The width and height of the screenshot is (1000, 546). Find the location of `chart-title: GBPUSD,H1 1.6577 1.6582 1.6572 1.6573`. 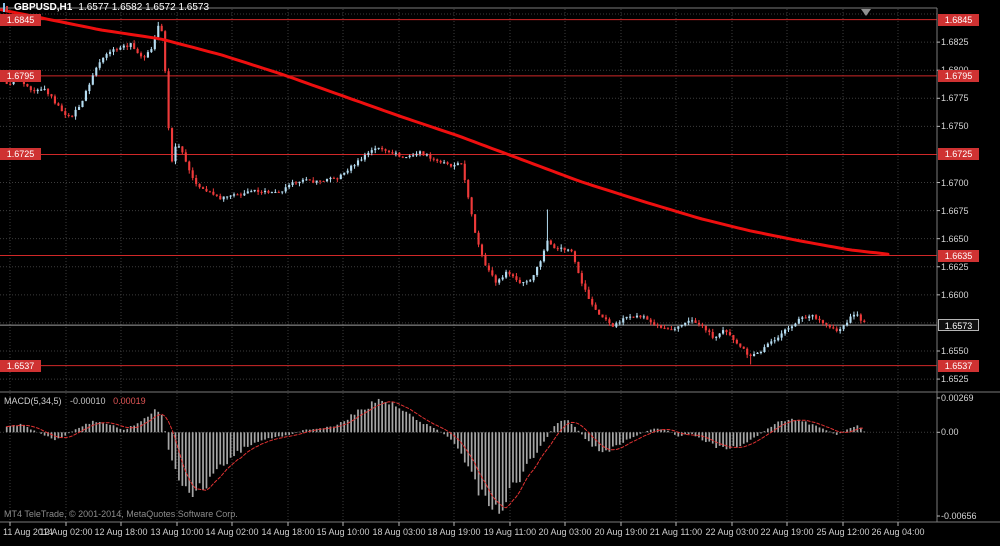

chart-title: GBPUSD,H1 1.6577 1.6582 1.6572 1.6573 is located at coordinates (106, 7).